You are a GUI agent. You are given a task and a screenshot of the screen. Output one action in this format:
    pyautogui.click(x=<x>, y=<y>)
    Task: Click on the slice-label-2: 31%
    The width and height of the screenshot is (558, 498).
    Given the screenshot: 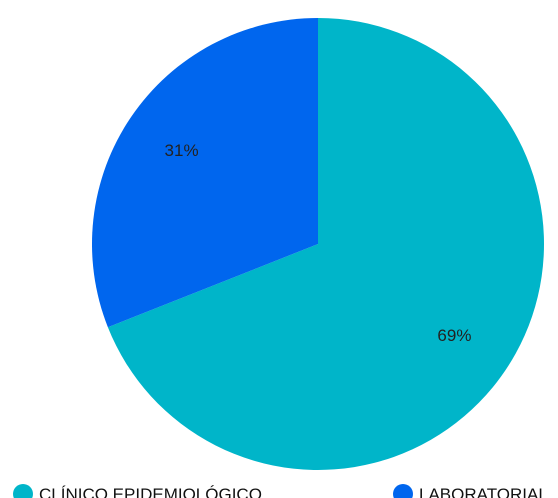 What is the action you would take?
    pyautogui.click(x=182, y=150)
    